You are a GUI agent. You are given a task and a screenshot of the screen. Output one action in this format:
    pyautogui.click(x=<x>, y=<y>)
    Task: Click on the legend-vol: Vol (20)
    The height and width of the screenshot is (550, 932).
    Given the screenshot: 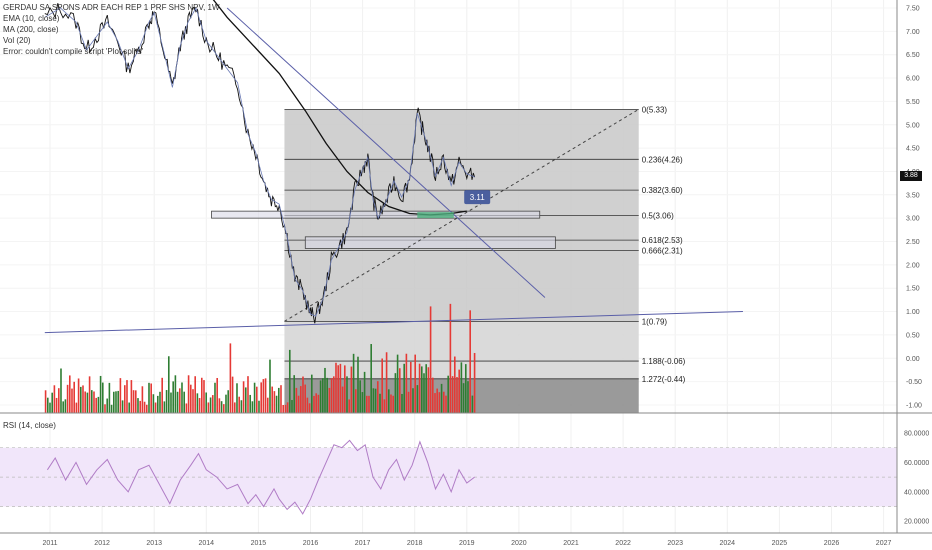 What is the action you would take?
    pyautogui.click(x=17, y=40)
    